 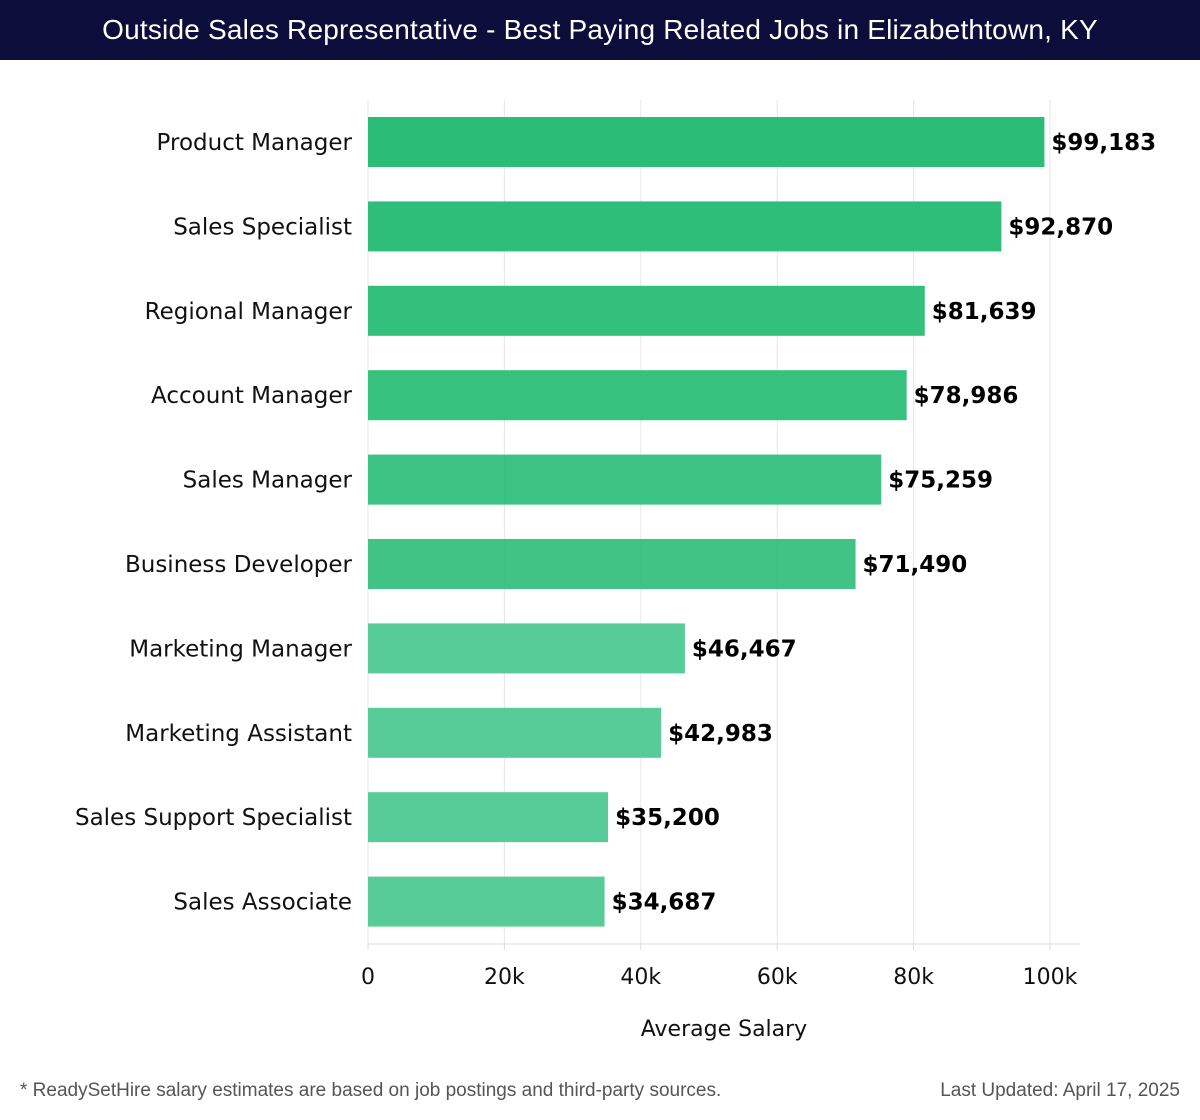 What do you see at coordinates (504, 977) in the screenshot?
I see `x-tick-label: 20k` at bounding box center [504, 977].